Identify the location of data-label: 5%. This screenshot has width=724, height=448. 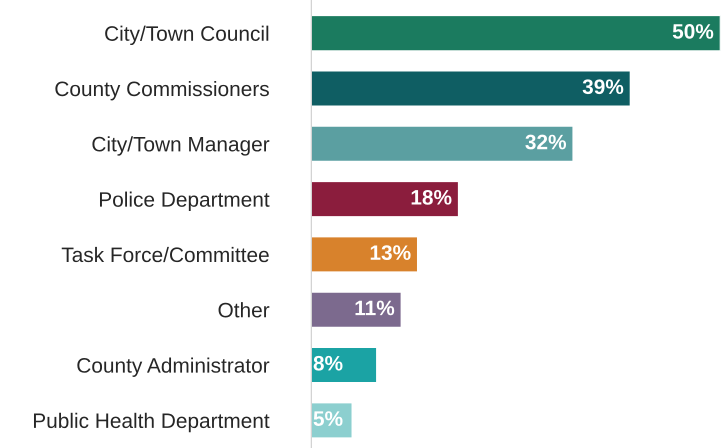
(328, 418).